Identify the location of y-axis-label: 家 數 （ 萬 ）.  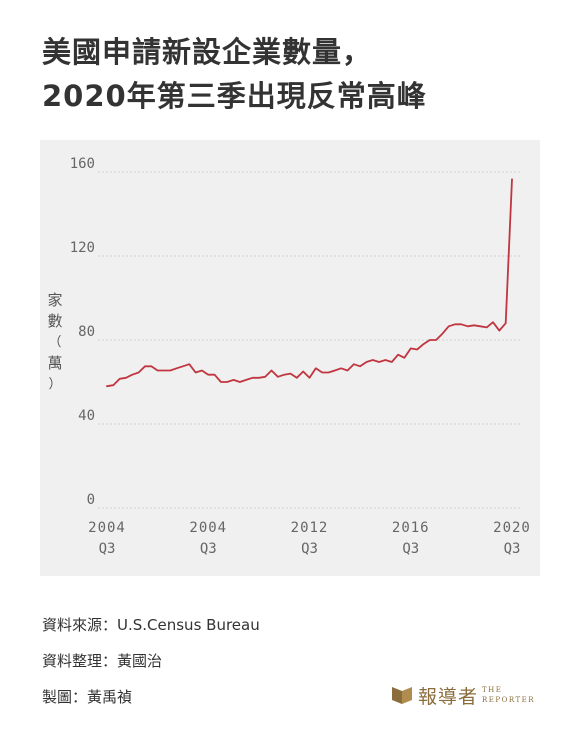
(55, 342).